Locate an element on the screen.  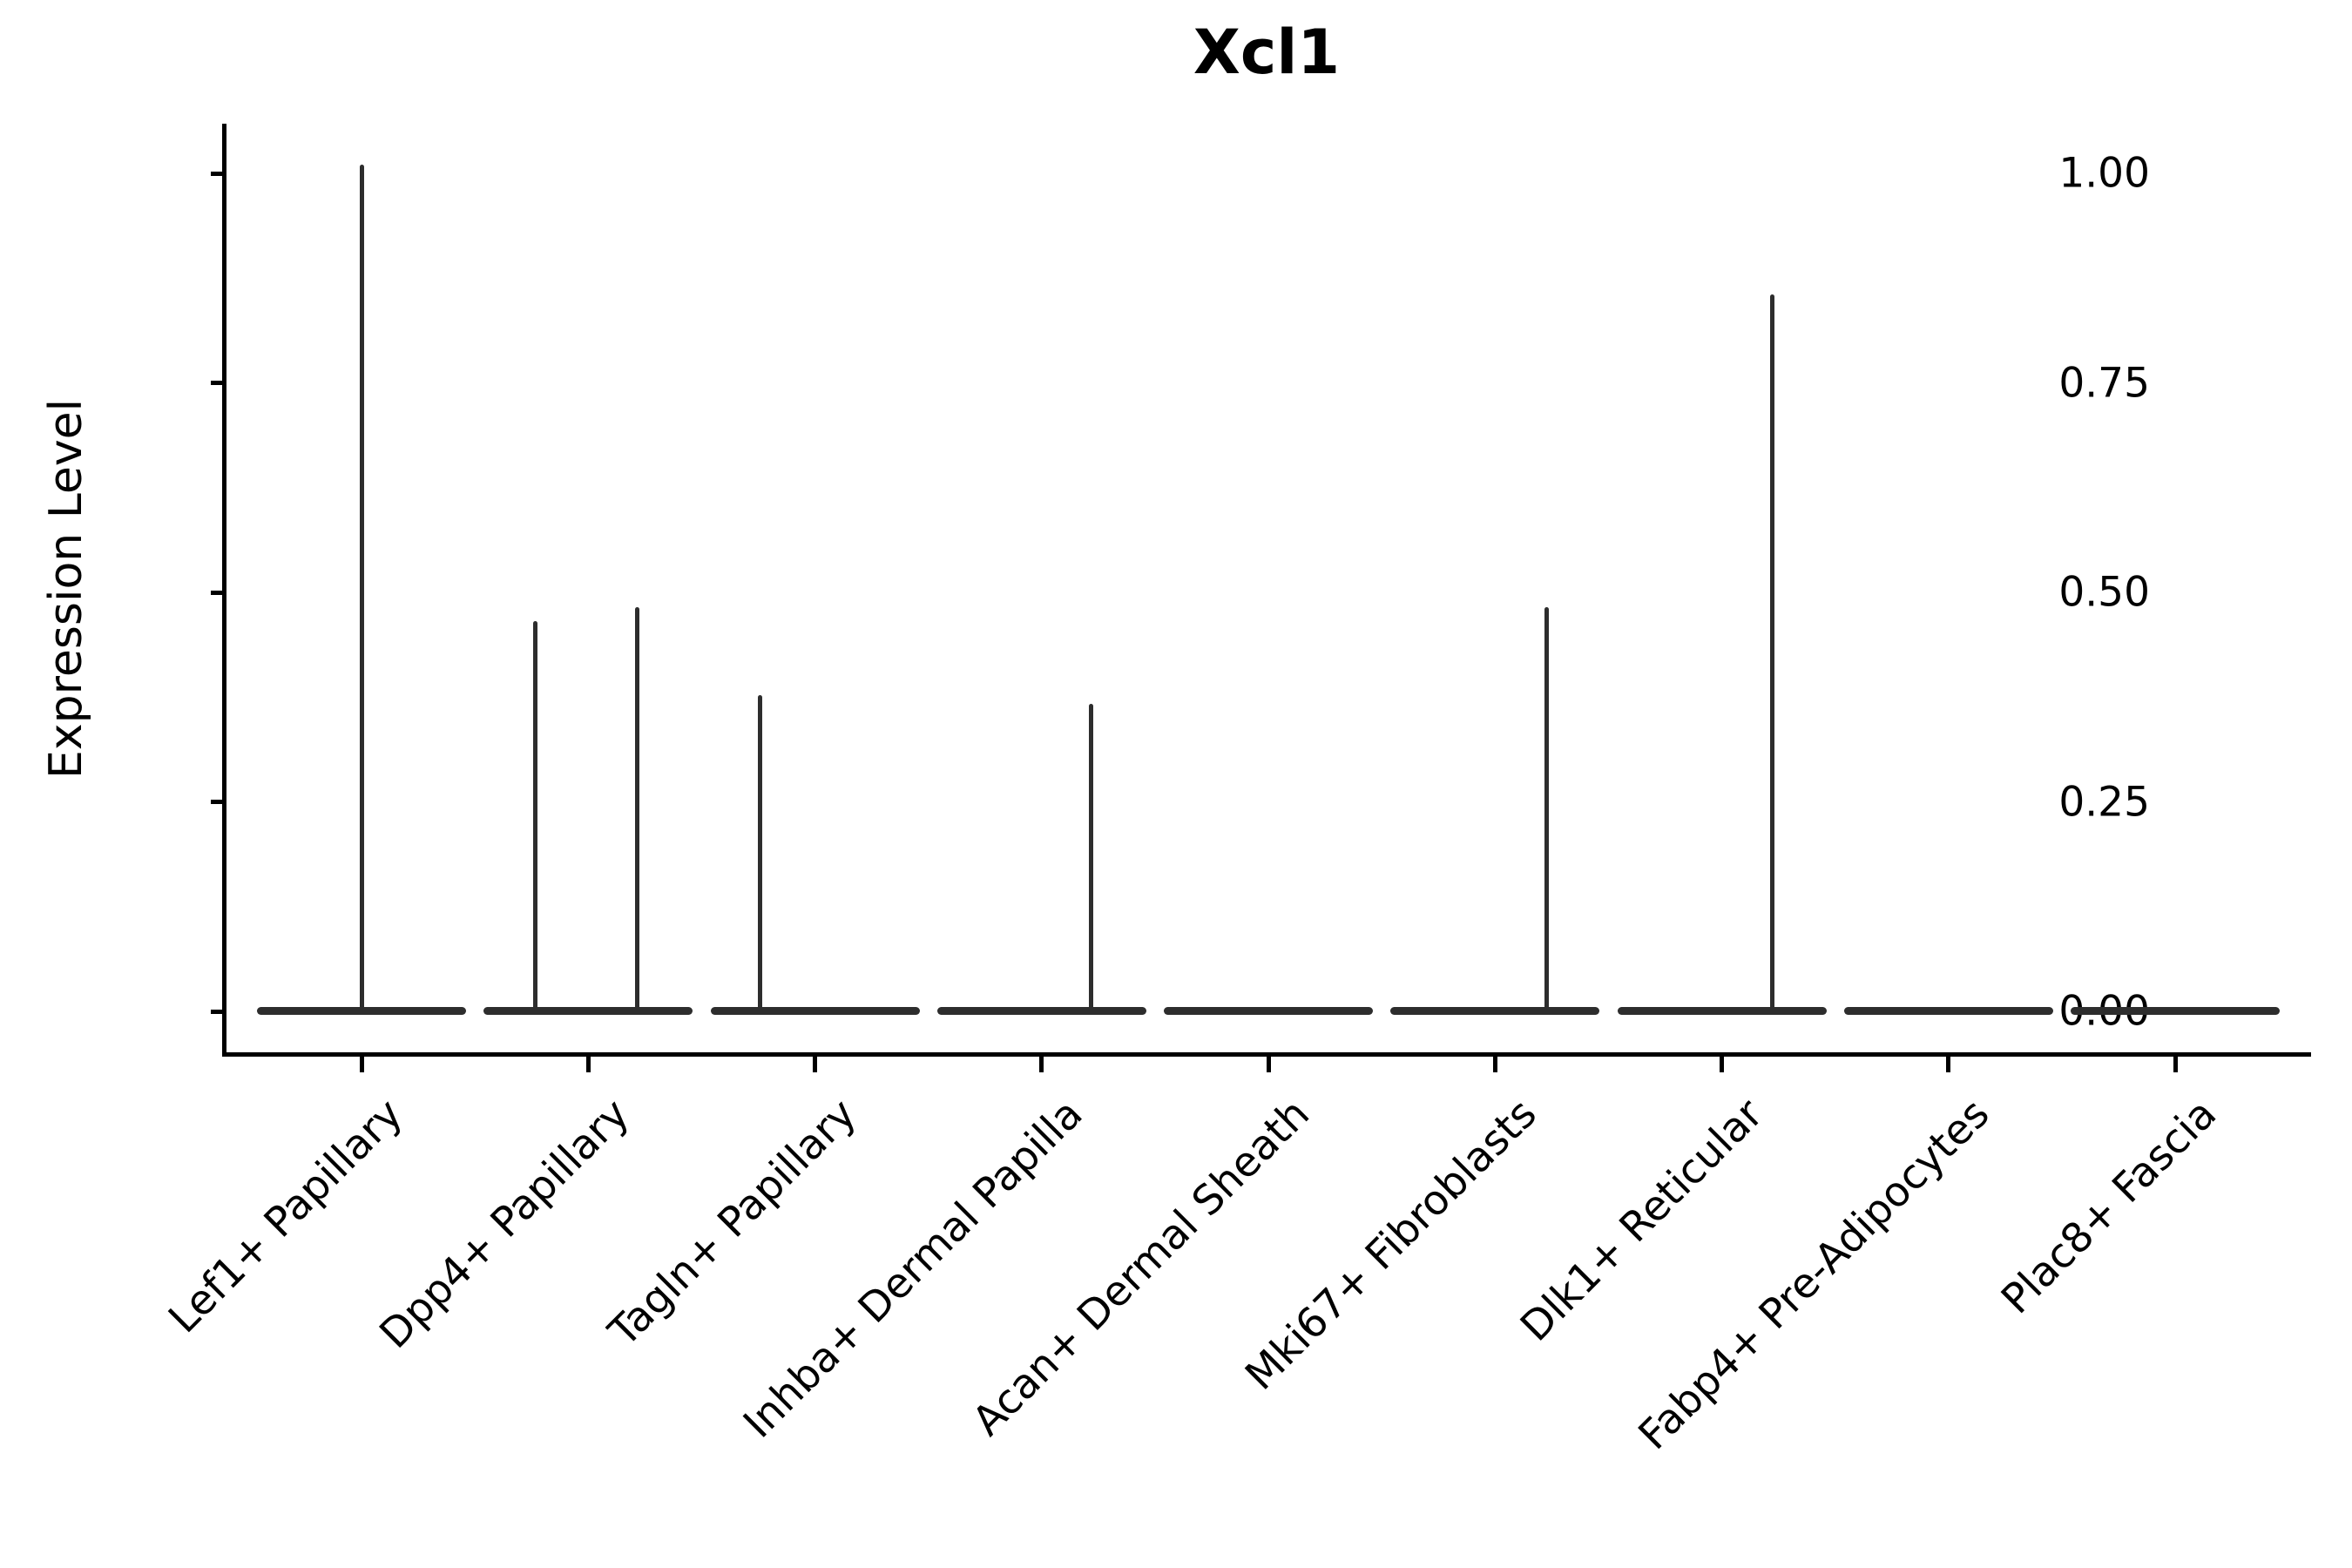
x-tick-label: Lef1+ Papillary is located at coordinates (286, 1216).